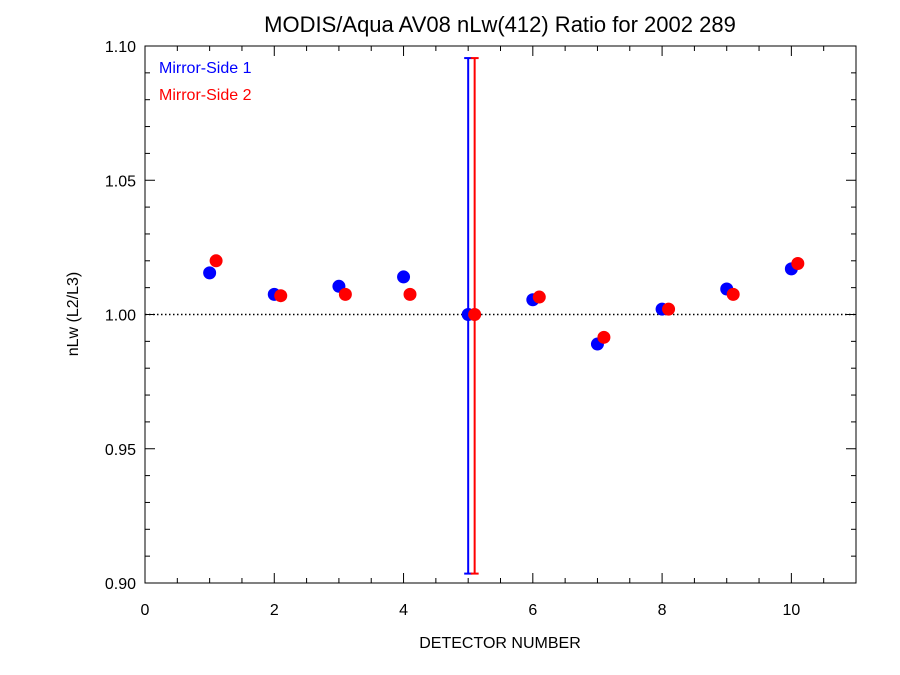  What do you see at coordinates (120, 47) in the screenshot?
I see `y-tick-label: 1.10` at bounding box center [120, 47].